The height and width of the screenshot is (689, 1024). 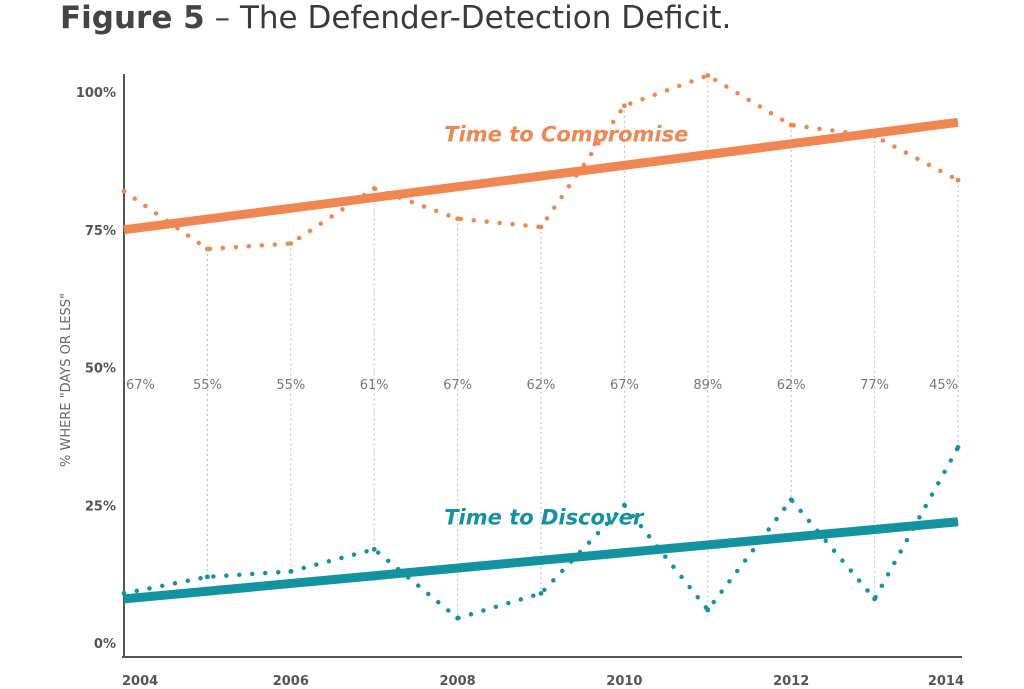 What do you see at coordinates (140, 681) in the screenshot?
I see `x-tick-label-2004: 2004` at bounding box center [140, 681].